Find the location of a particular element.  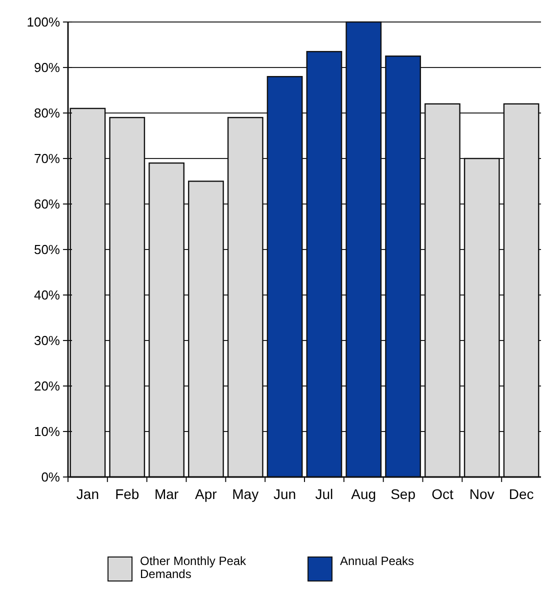

y-tick-label: 70% is located at coordinates (47, 158).